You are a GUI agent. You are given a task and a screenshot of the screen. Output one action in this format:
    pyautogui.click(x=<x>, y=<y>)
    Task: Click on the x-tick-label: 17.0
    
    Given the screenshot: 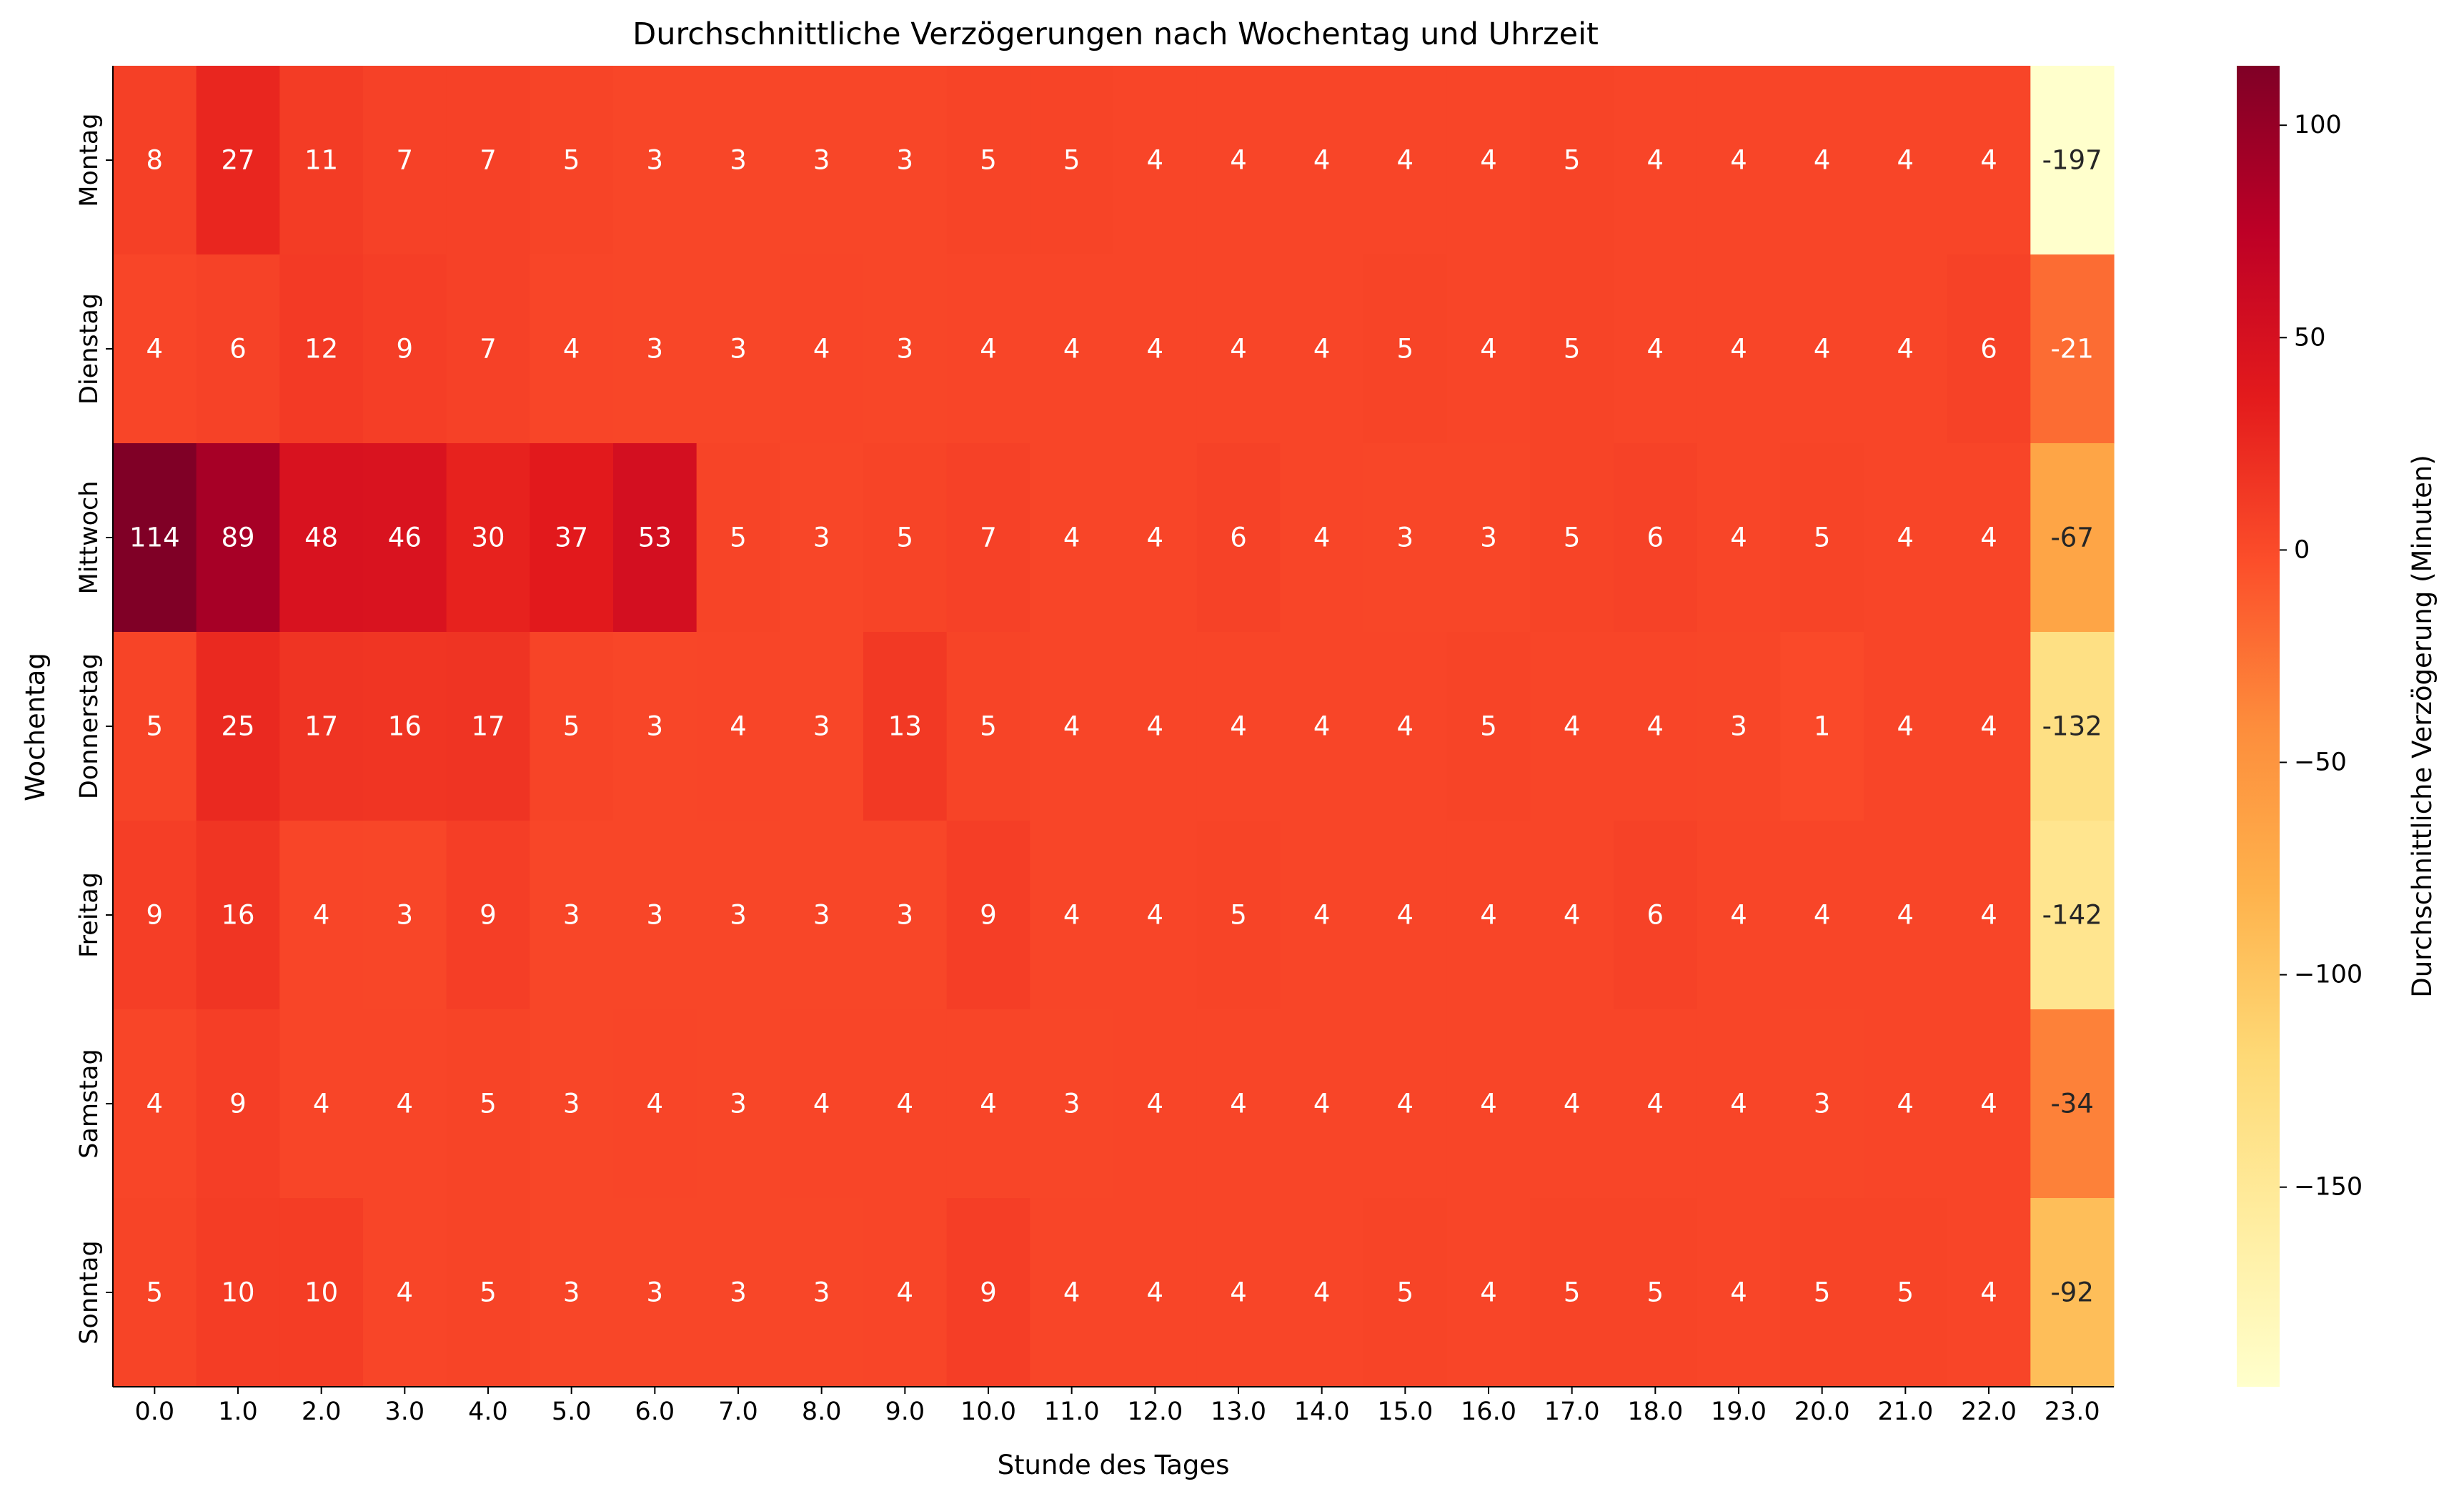 What is the action you would take?
    pyautogui.click(x=1572, y=1412)
    